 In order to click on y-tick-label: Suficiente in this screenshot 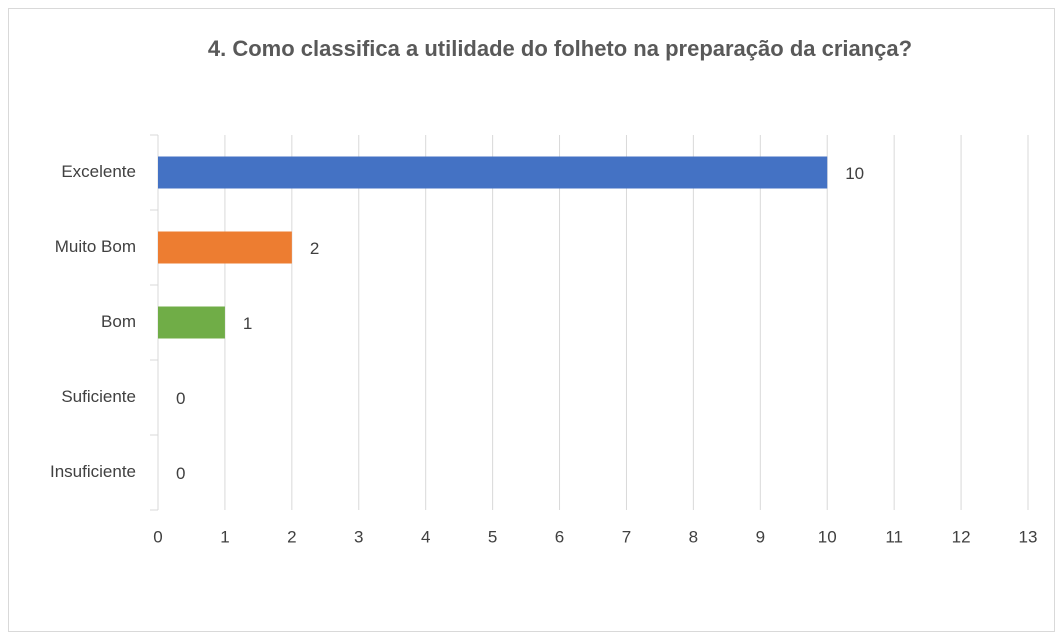, I will do `click(98, 396)`.